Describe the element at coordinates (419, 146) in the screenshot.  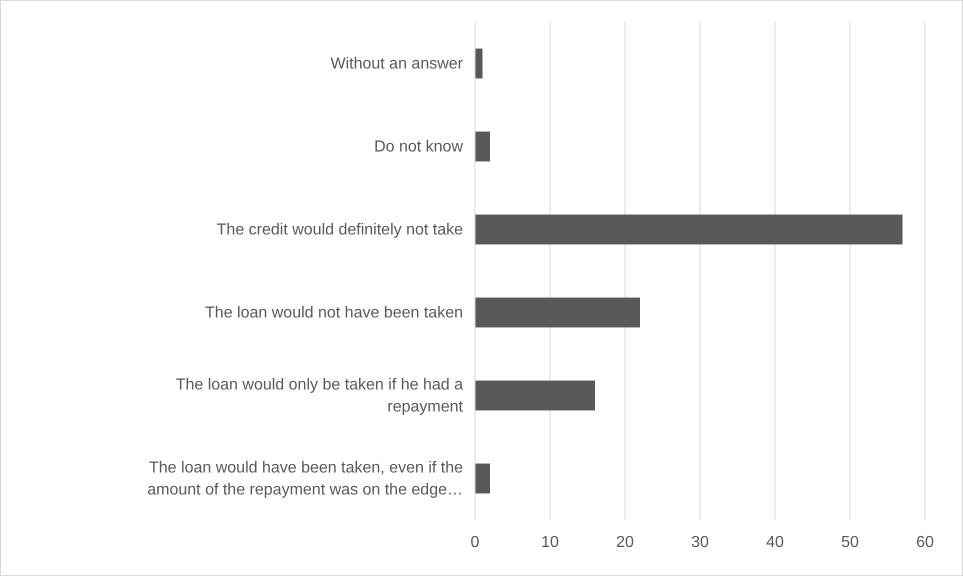
I see `y-tick-label: Do not know` at that location.